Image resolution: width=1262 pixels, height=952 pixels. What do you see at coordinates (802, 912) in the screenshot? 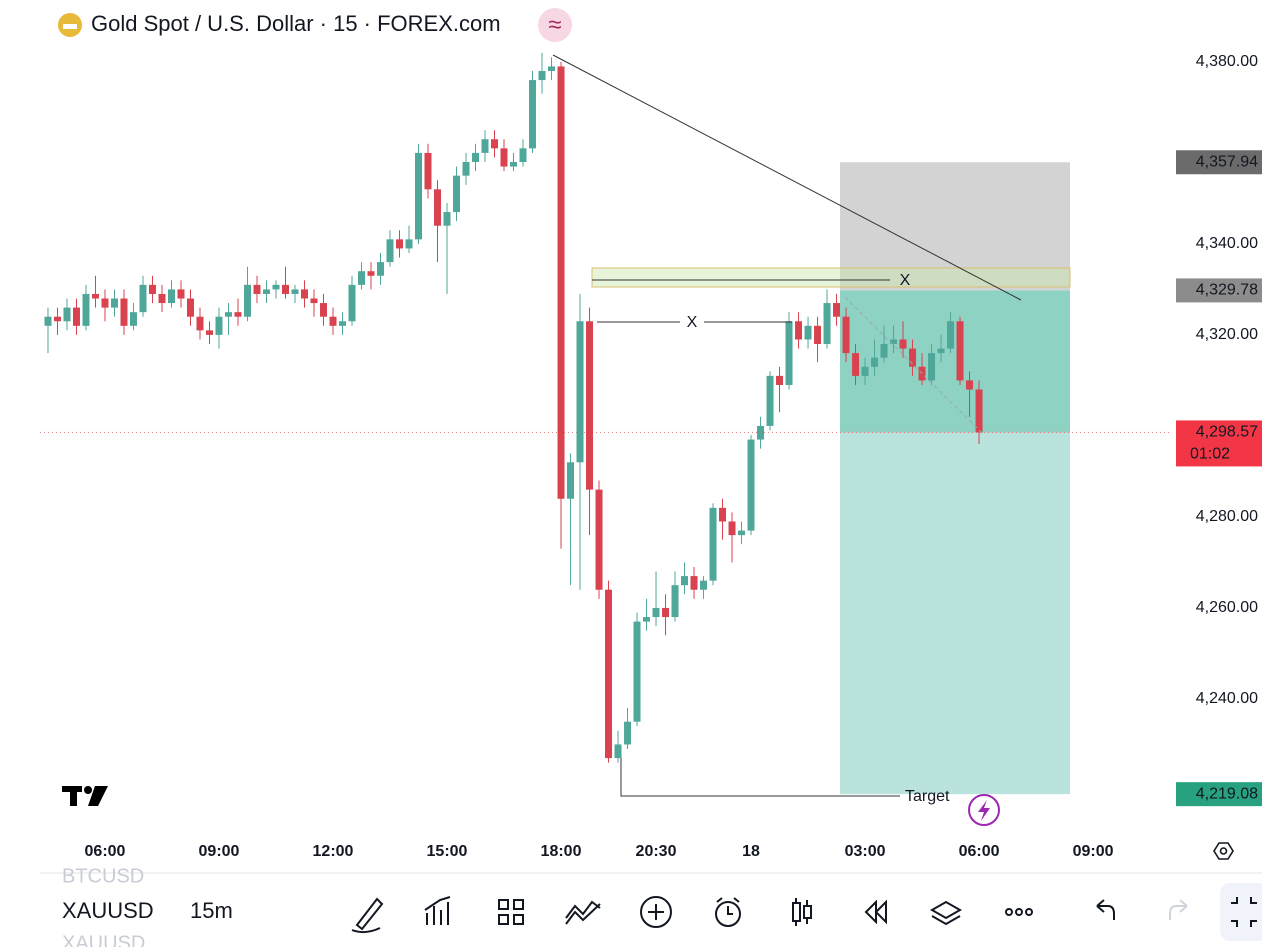
I see `chart-type` at bounding box center [802, 912].